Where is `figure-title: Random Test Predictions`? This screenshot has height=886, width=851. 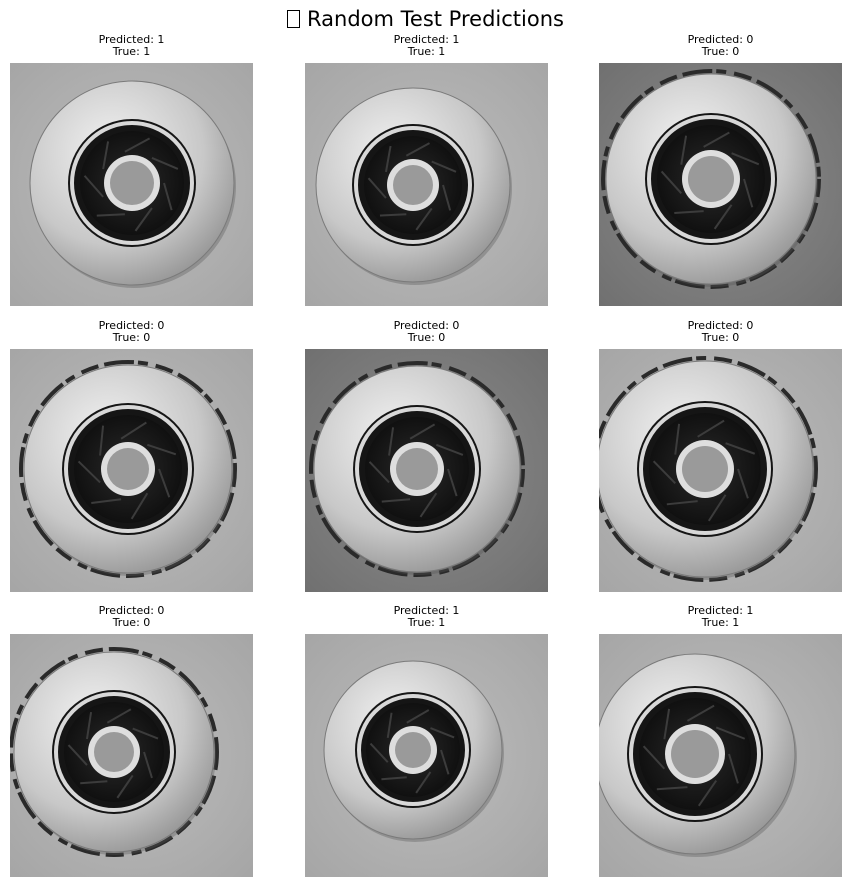 figure-title: Random Test Predictions is located at coordinates (425, 19).